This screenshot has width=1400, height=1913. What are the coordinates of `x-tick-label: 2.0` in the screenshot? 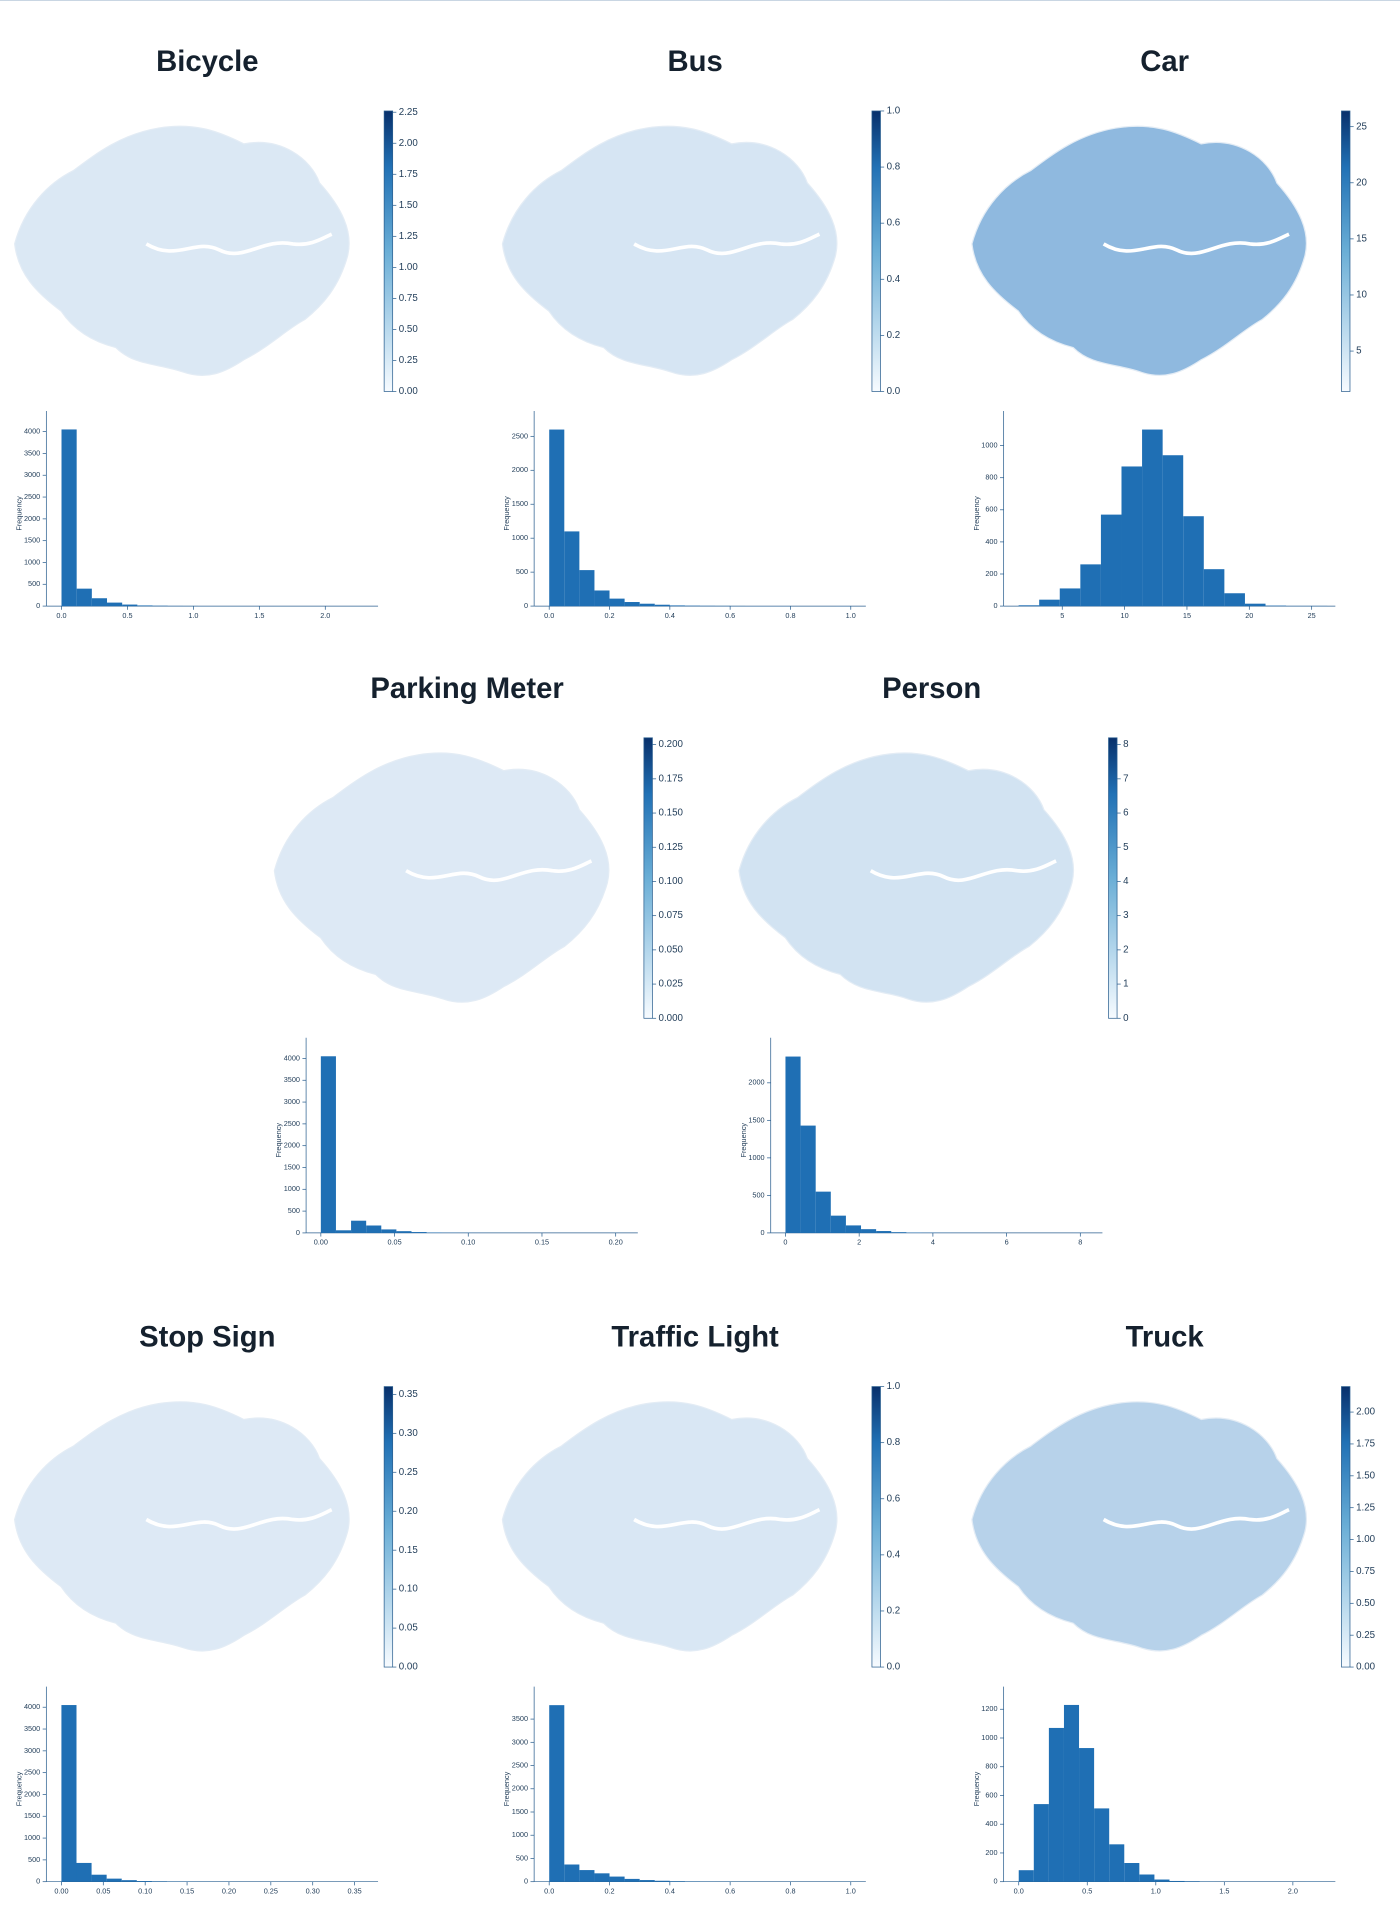 It's located at (325, 615).